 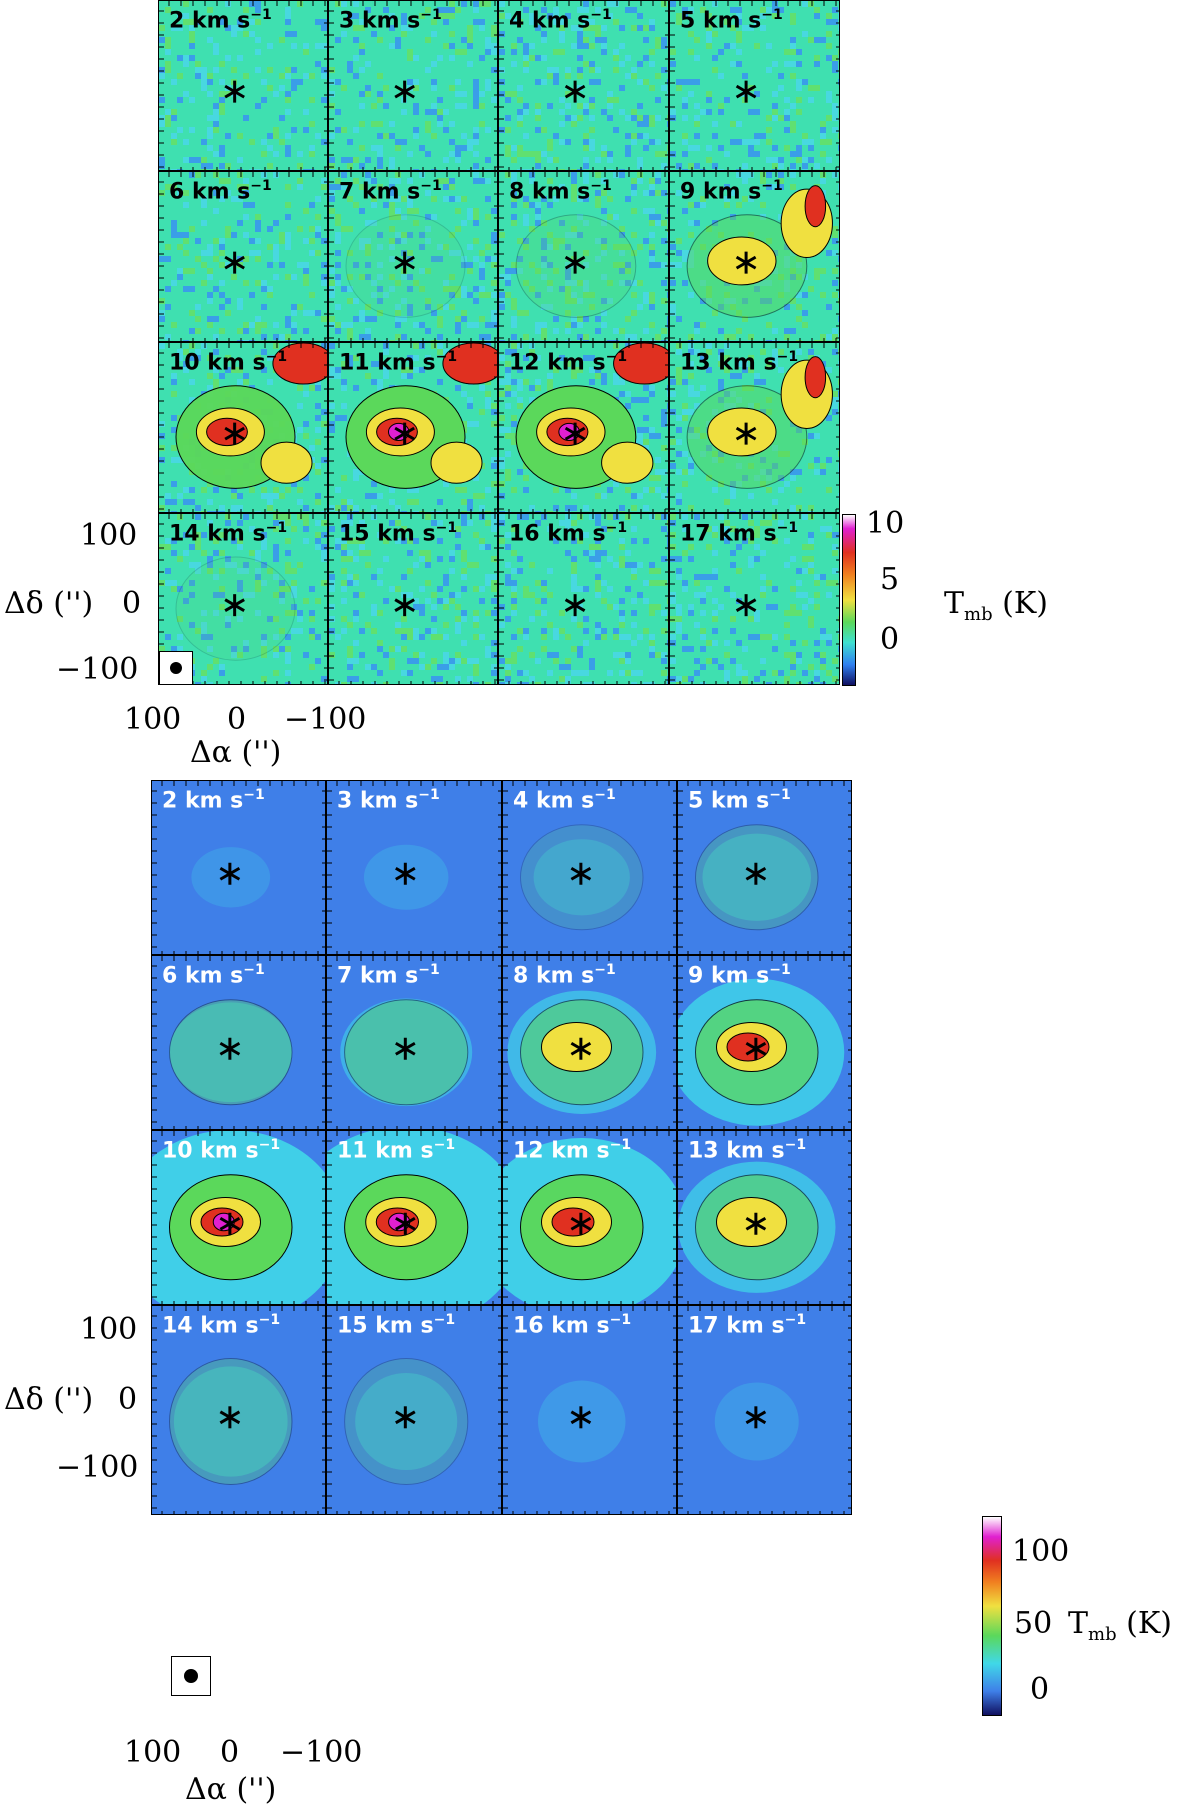 What do you see at coordinates (583, 256) in the screenshot?
I see `channel-panel: 8 km s−1` at bounding box center [583, 256].